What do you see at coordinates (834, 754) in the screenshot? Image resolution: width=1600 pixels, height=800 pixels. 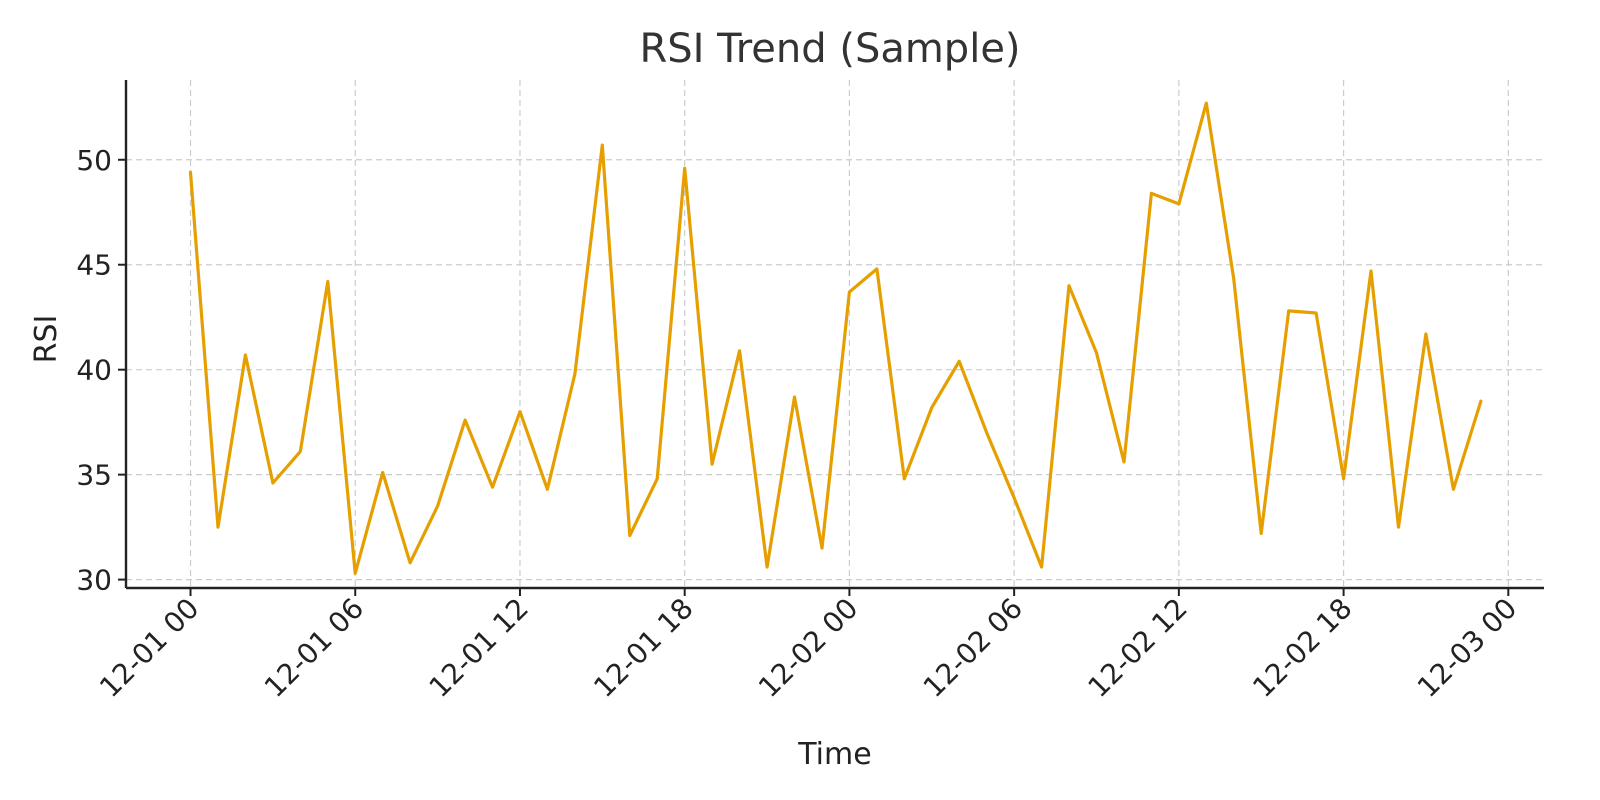 I see `x-axis-label: Time` at bounding box center [834, 754].